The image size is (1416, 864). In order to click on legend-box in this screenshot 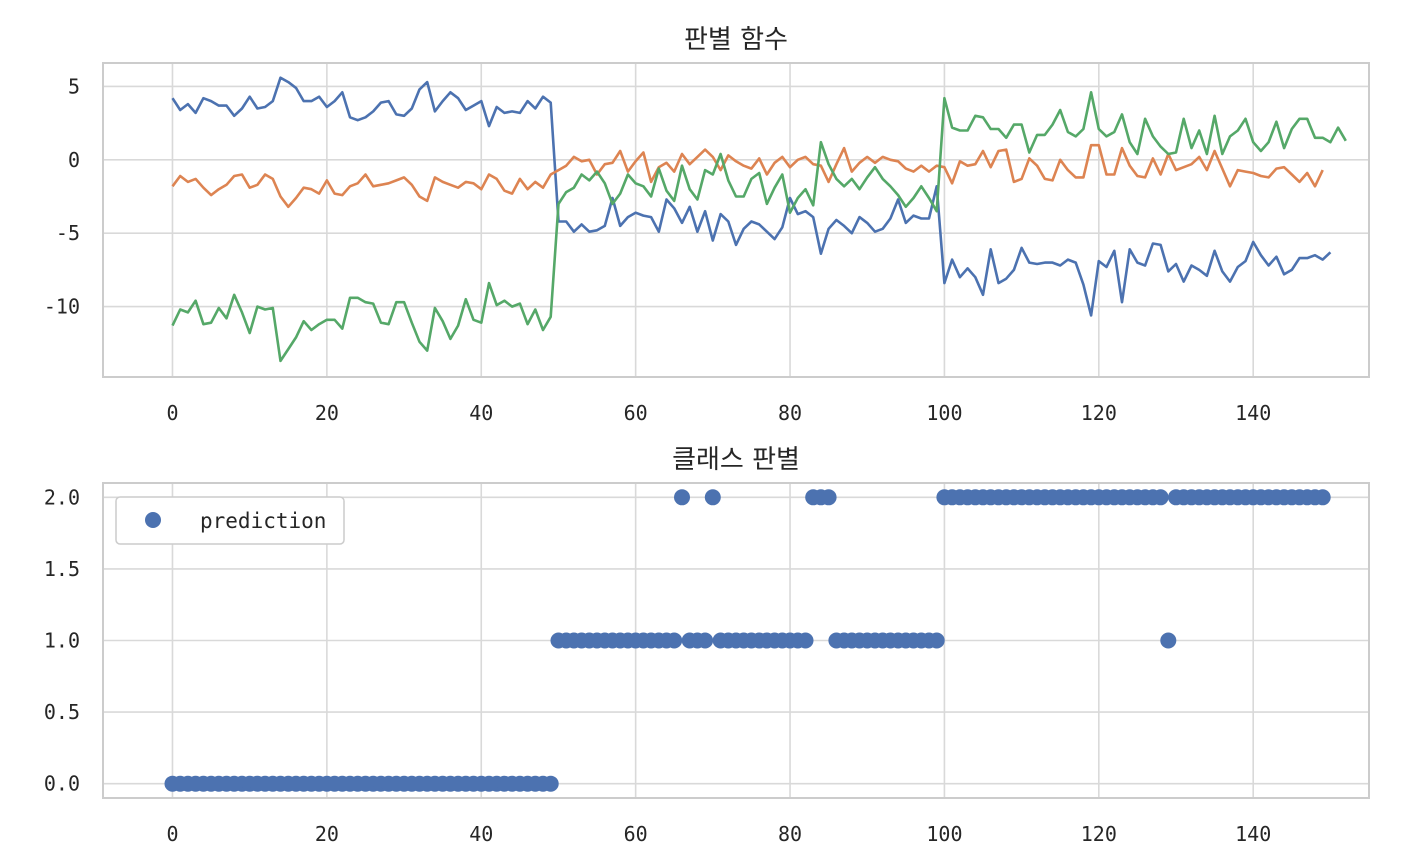, I will do `click(230, 520)`.